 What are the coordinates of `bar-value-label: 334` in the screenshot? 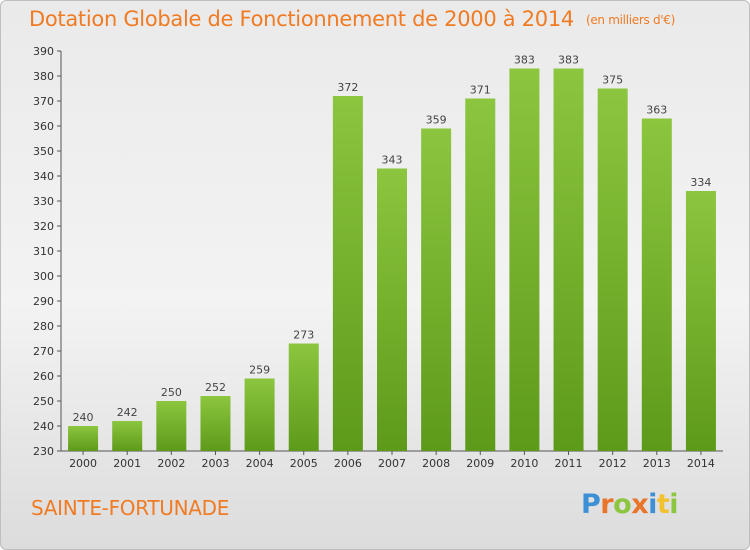 It's located at (700, 182).